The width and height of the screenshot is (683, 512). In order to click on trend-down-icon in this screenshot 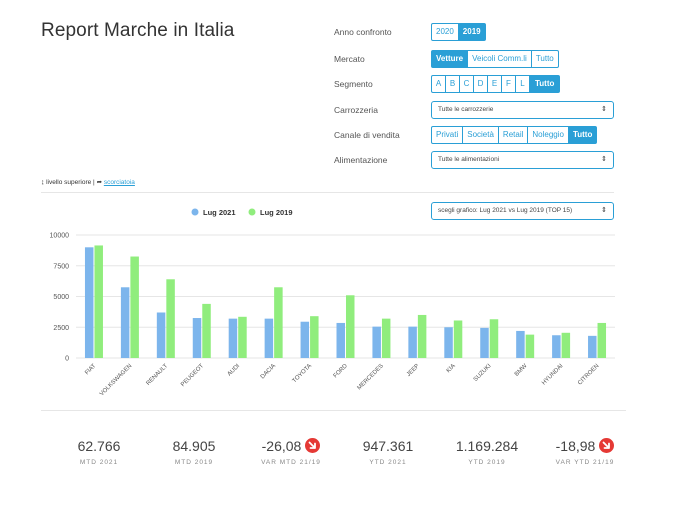, I will do `click(313, 445)`.